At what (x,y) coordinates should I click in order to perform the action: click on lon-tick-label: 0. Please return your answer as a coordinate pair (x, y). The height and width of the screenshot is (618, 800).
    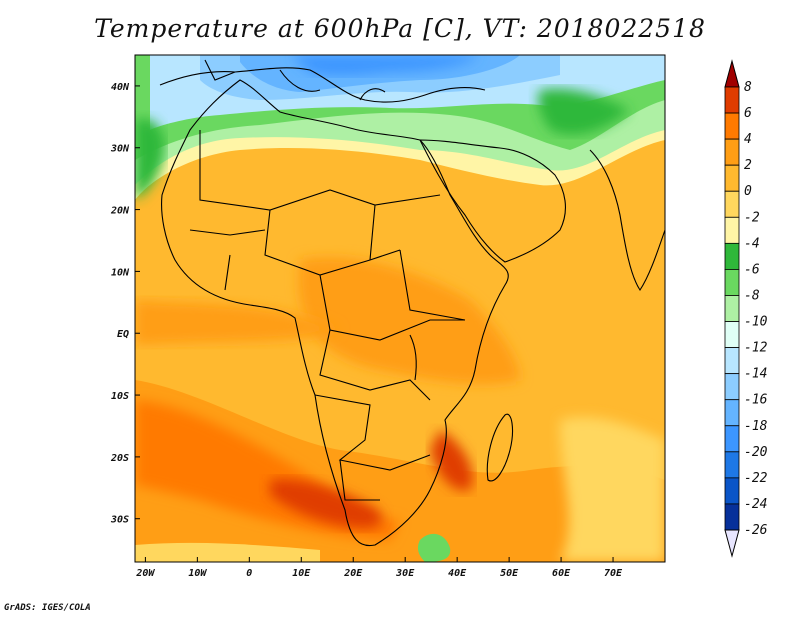
    Looking at the image, I should click on (249, 573).